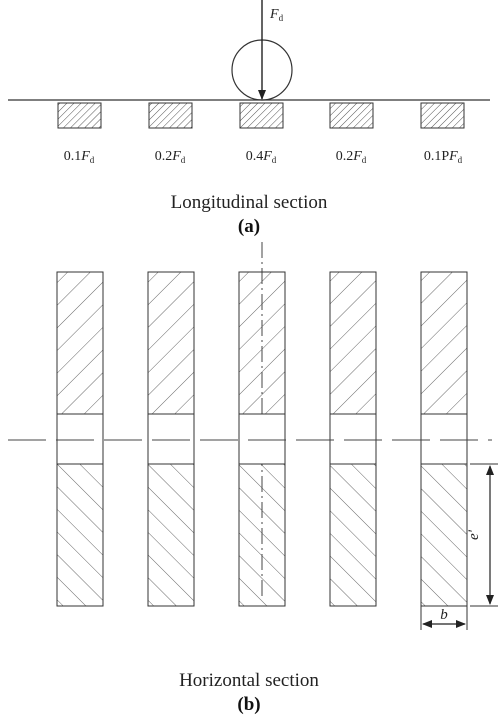  I want to click on e-prime-dimension: e', so click(482, 535).